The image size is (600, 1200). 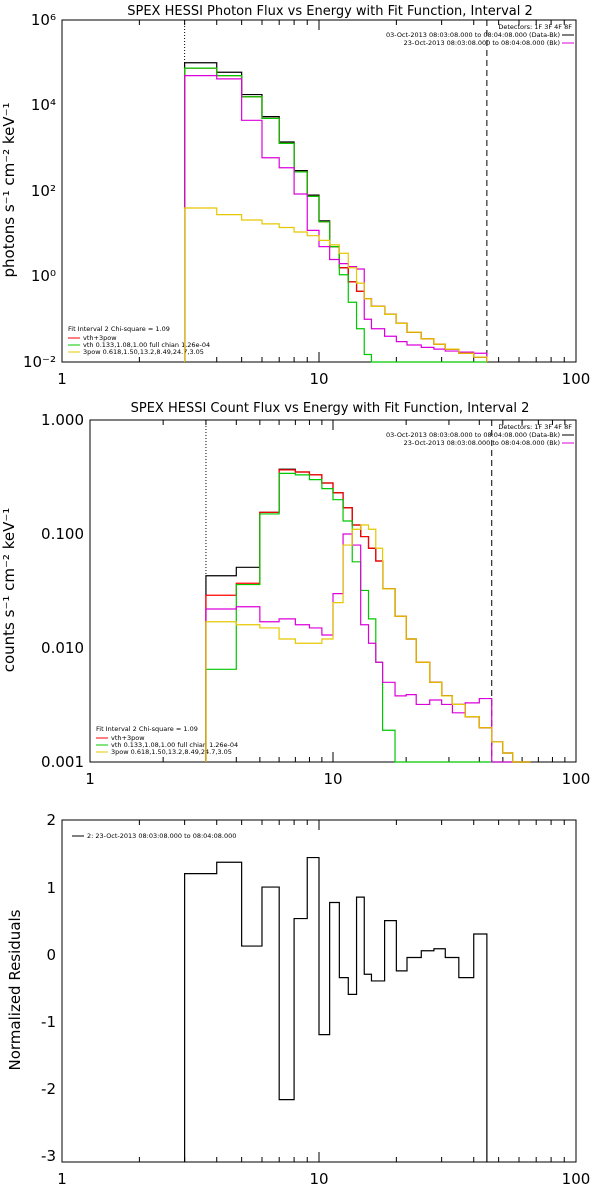 What do you see at coordinates (62, 420) in the screenshot?
I see `count-flux-y-tick-label: 1.000` at bounding box center [62, 420].